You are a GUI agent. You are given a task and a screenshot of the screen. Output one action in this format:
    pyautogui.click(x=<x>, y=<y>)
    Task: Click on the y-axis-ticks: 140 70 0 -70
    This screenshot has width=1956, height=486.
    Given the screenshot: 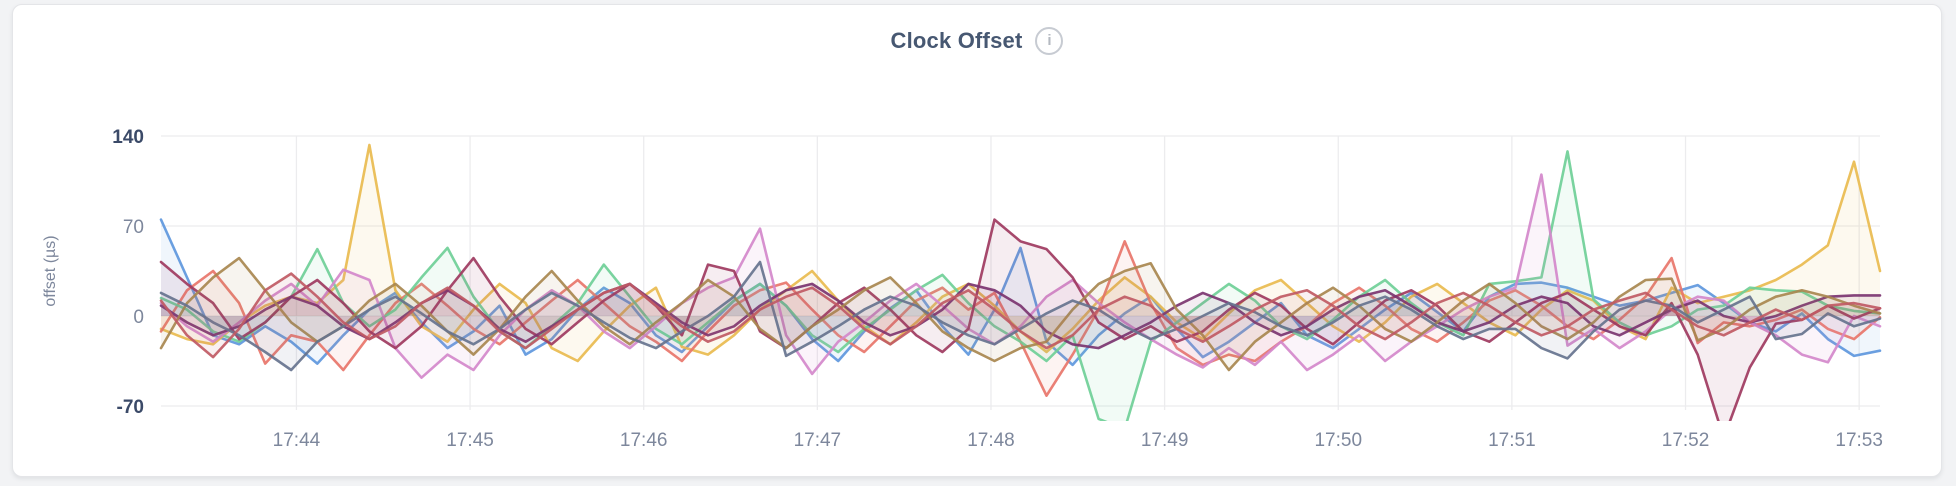 What is the action you would take?
    pyautogui.click(x=128, y=272)
    